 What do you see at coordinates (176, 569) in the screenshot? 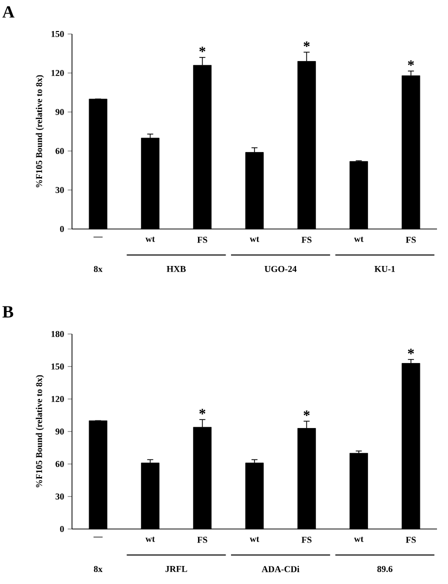
I see `text: JRFL` at bounding box center [176, 569].